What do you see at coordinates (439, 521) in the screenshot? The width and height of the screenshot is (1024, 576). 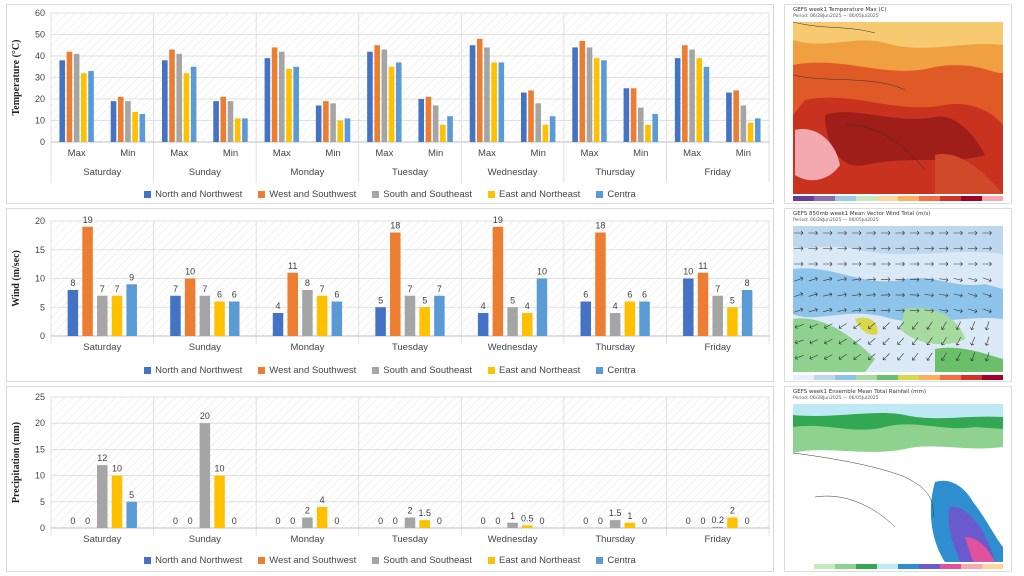 I see `data-label: 0` at bounding box center [439, 521].